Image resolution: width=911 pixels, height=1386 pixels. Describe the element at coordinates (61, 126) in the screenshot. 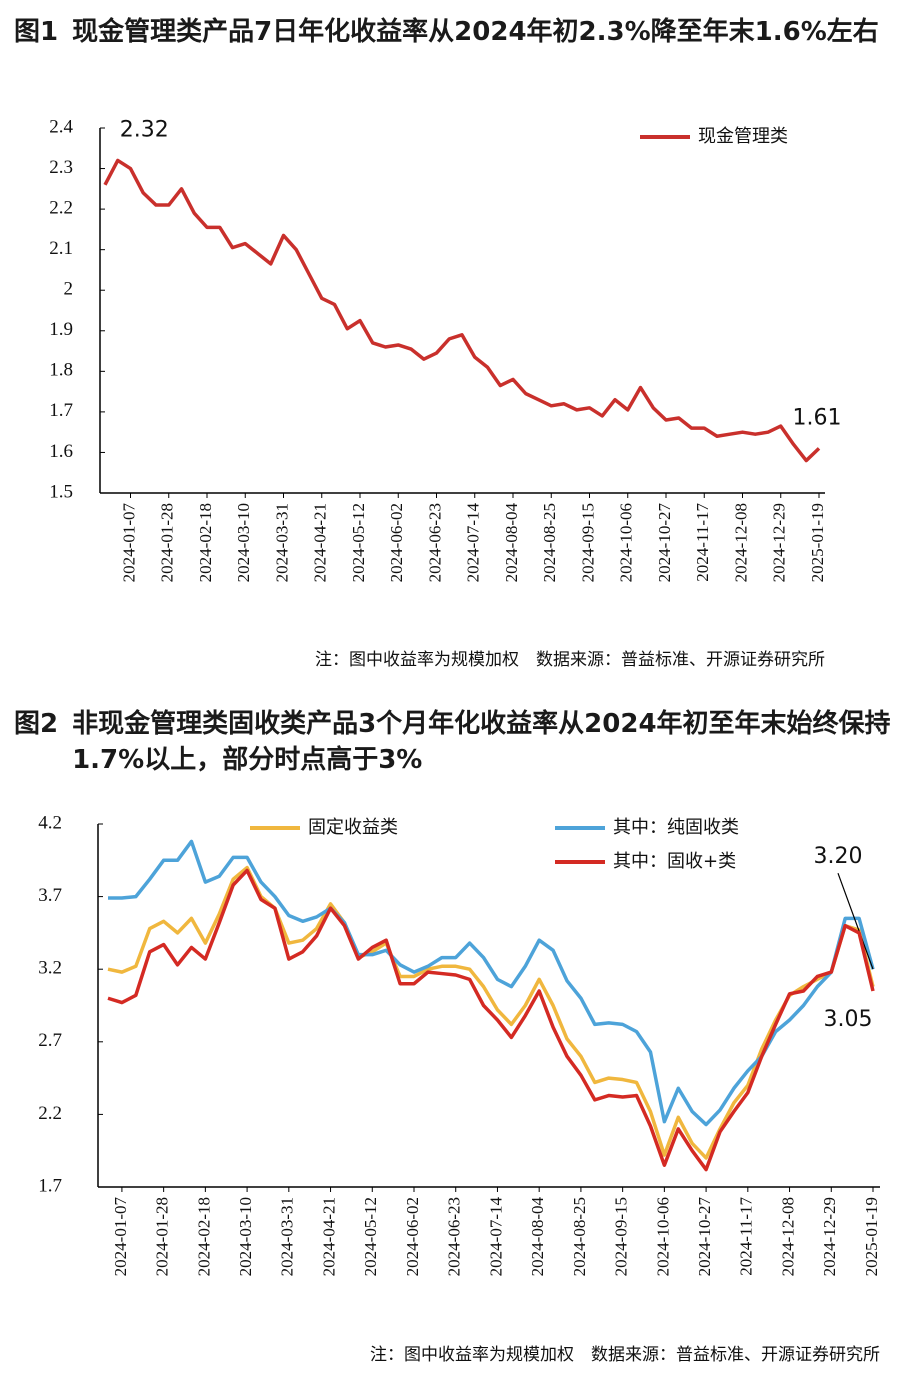

I see `y-tick-label: 2.4` at that location.